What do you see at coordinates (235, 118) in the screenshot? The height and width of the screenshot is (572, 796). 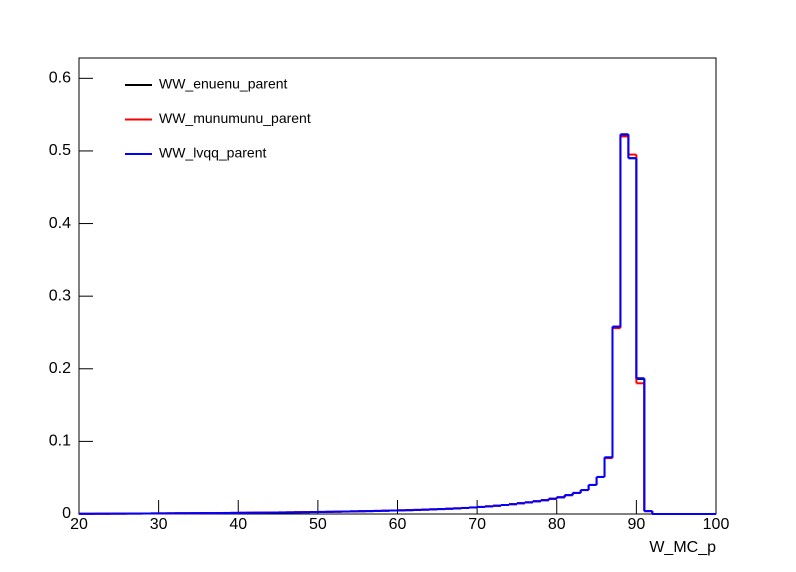 I see `legend-label: WW_munumunu_parent` at bounding box center [235, 118].